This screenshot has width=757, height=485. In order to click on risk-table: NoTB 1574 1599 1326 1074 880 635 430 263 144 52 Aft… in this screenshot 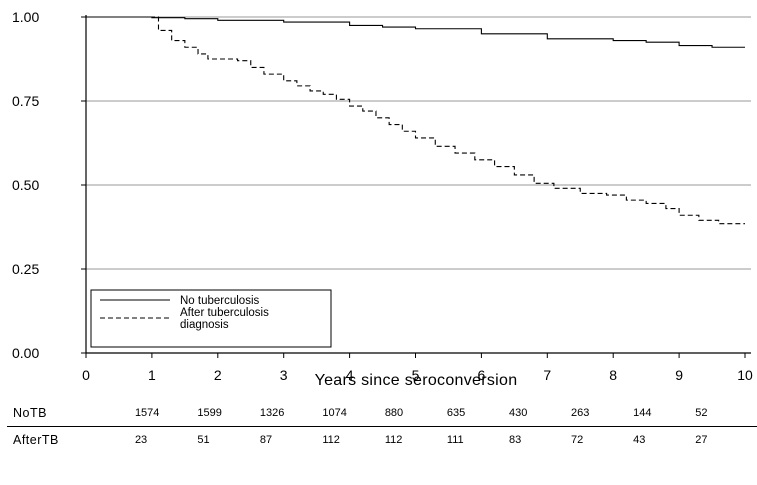, I will do `click(382, 426)`.